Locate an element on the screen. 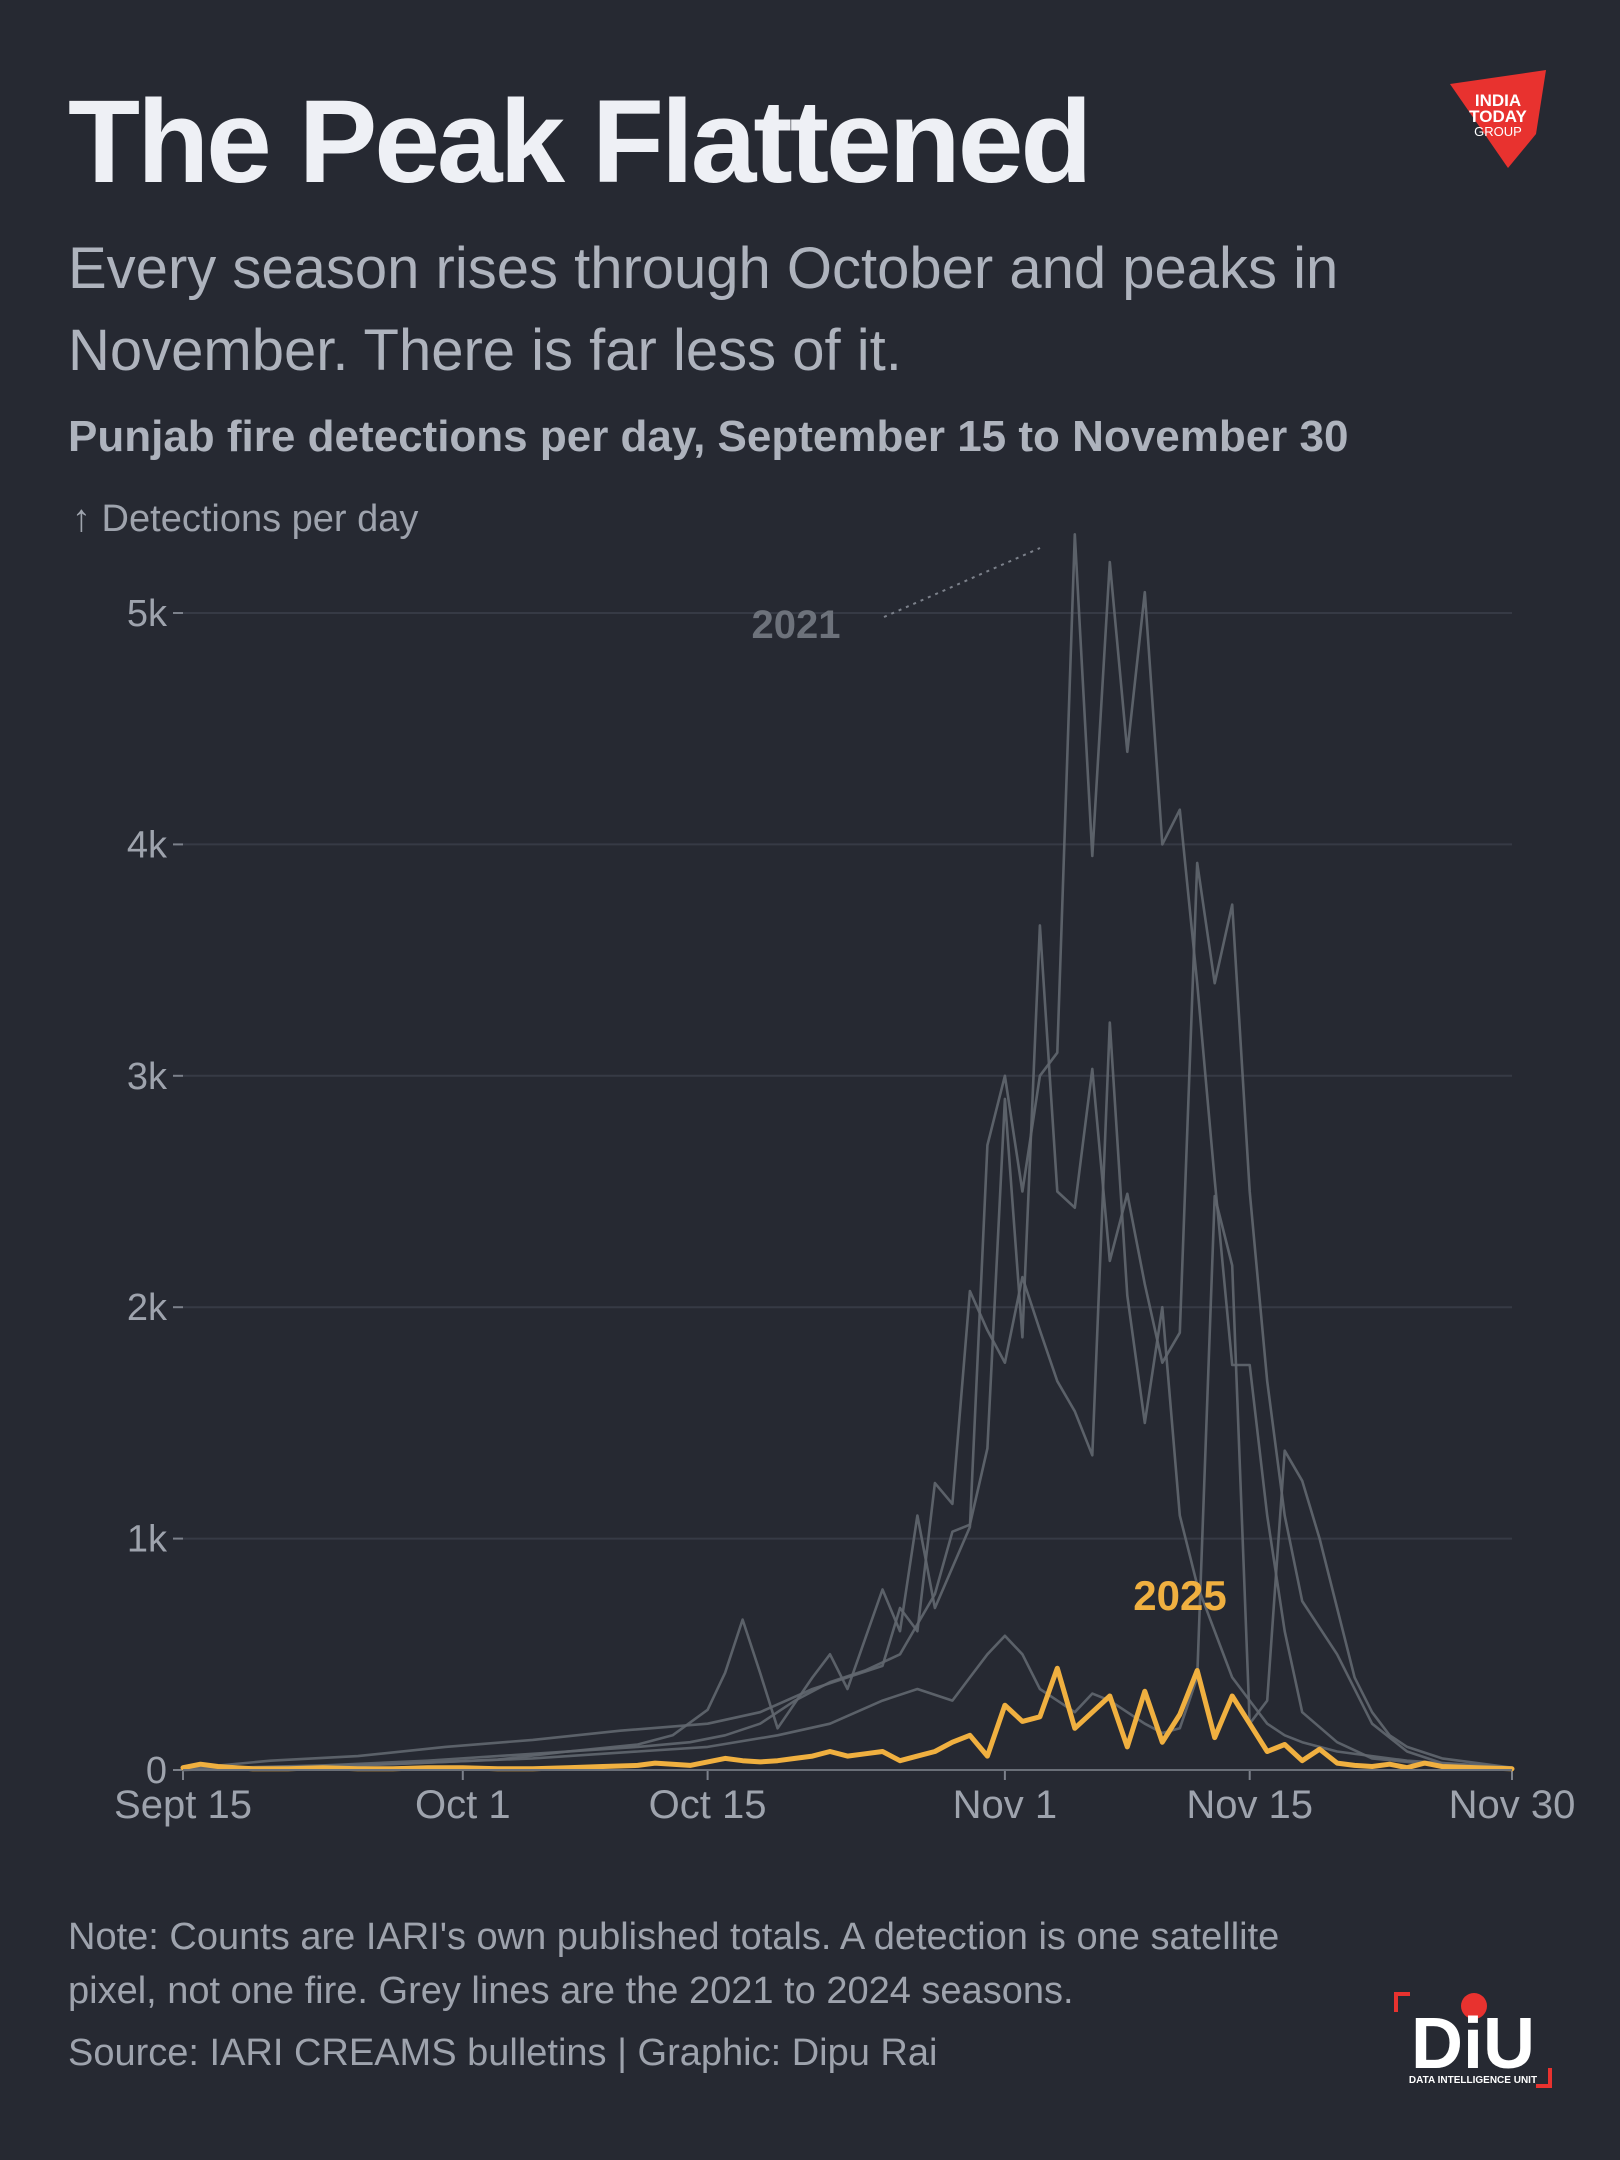 The image size is (1620, 2160). x-tick-label: Nov 1 is located at coordinates (1005, 1805).